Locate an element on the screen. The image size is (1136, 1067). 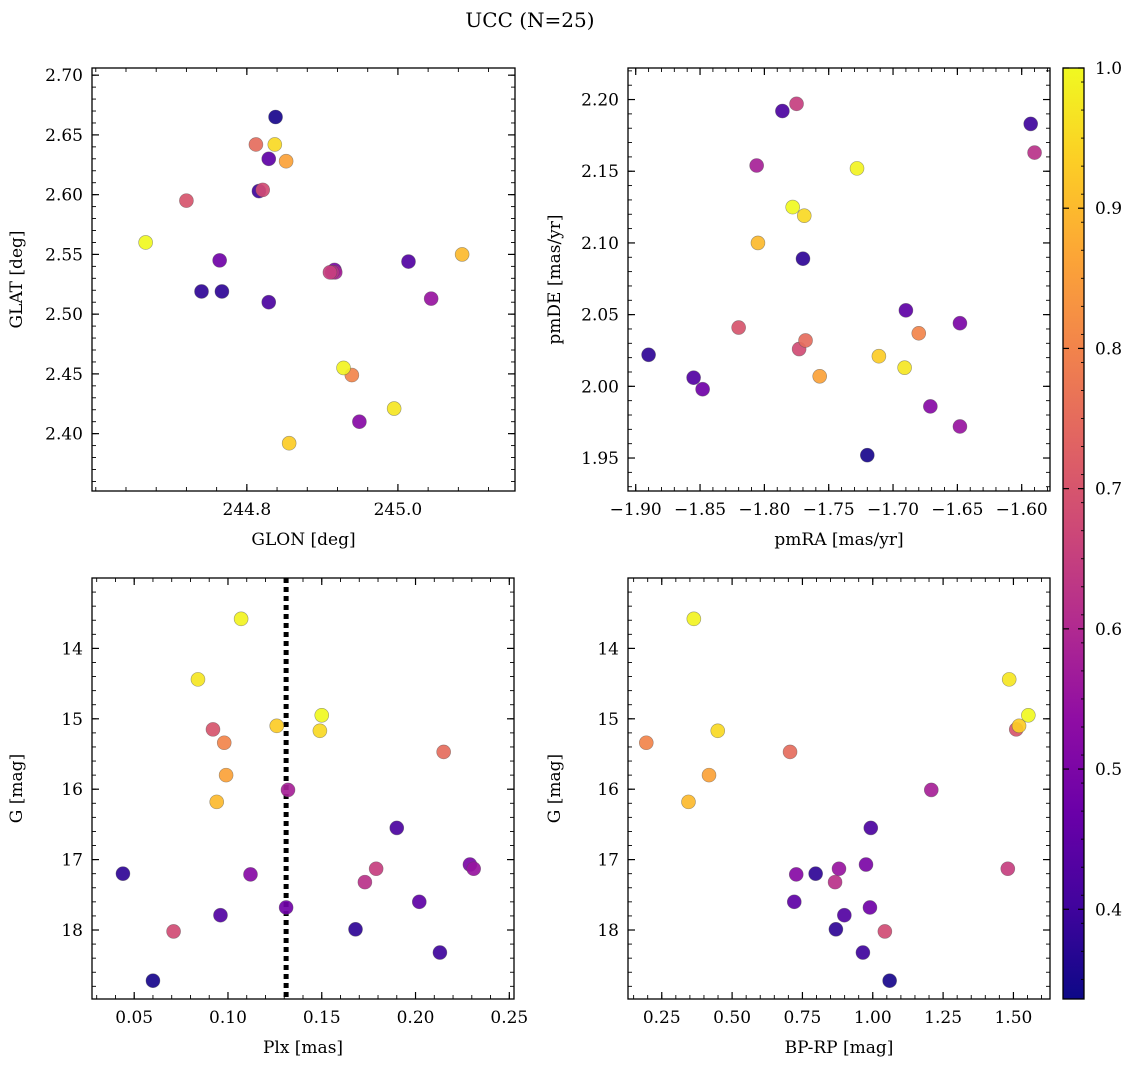
x-axis-label: pmRA [mas/yr] is located at coordinates (838, 540).